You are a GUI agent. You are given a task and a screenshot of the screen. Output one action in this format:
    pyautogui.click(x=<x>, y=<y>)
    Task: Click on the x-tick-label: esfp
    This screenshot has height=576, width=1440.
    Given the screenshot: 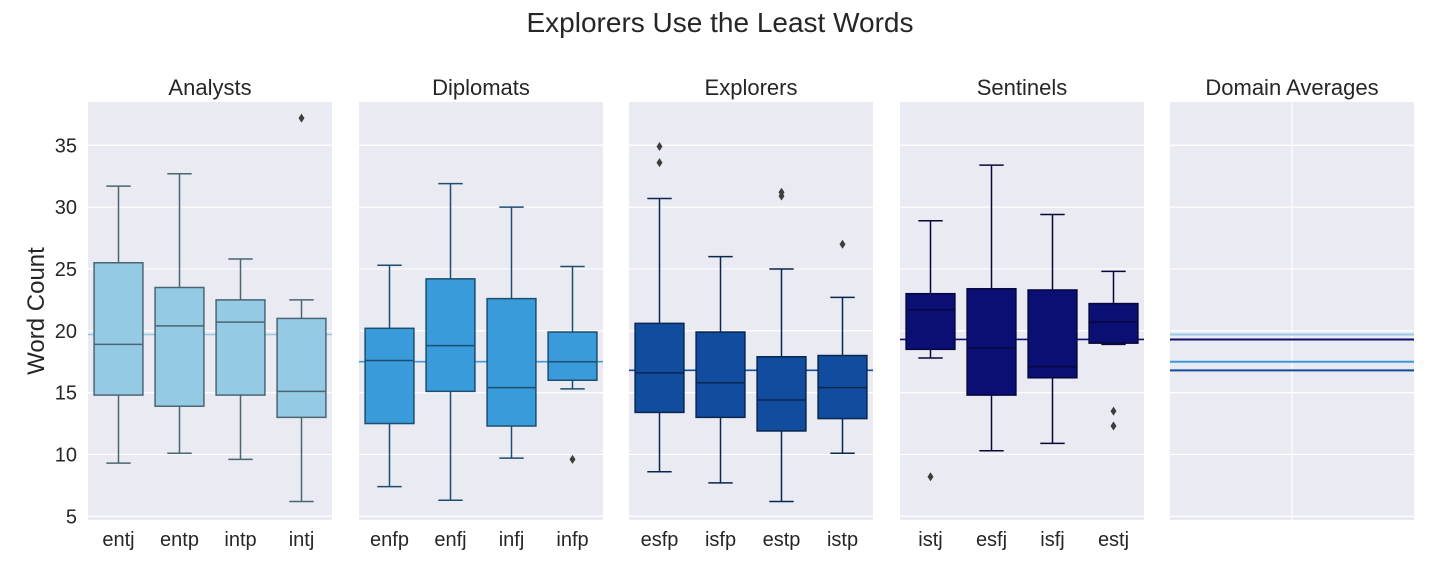 What is the action you would take?
    pyautogui.click(x=660, y=540)
    